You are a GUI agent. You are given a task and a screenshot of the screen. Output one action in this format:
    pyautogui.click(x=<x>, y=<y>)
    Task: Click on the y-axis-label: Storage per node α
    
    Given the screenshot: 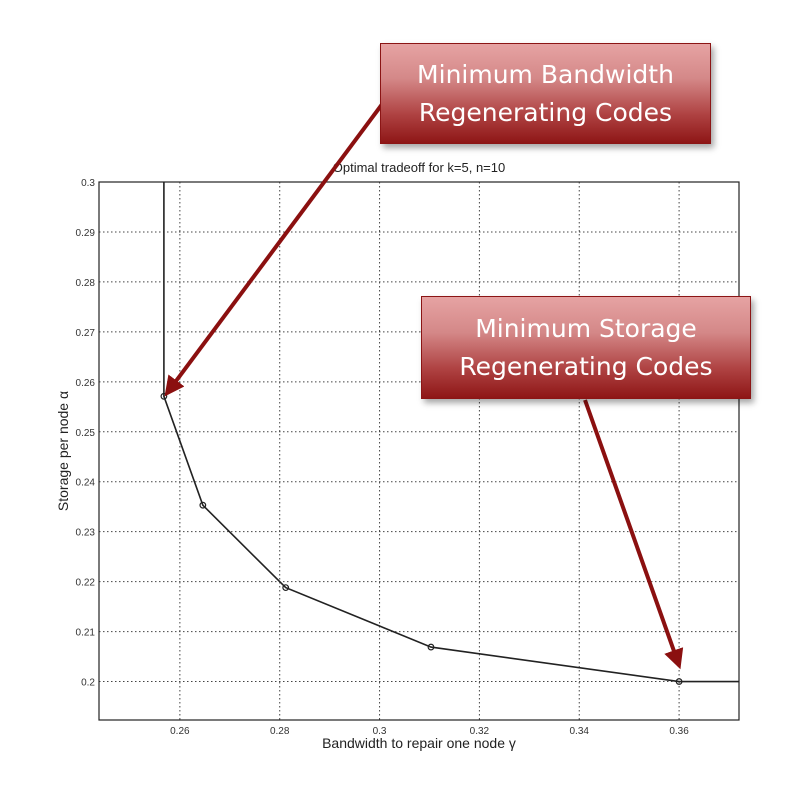 What is the action you would take?
    pyautogui.click(x=63, y=451)
    